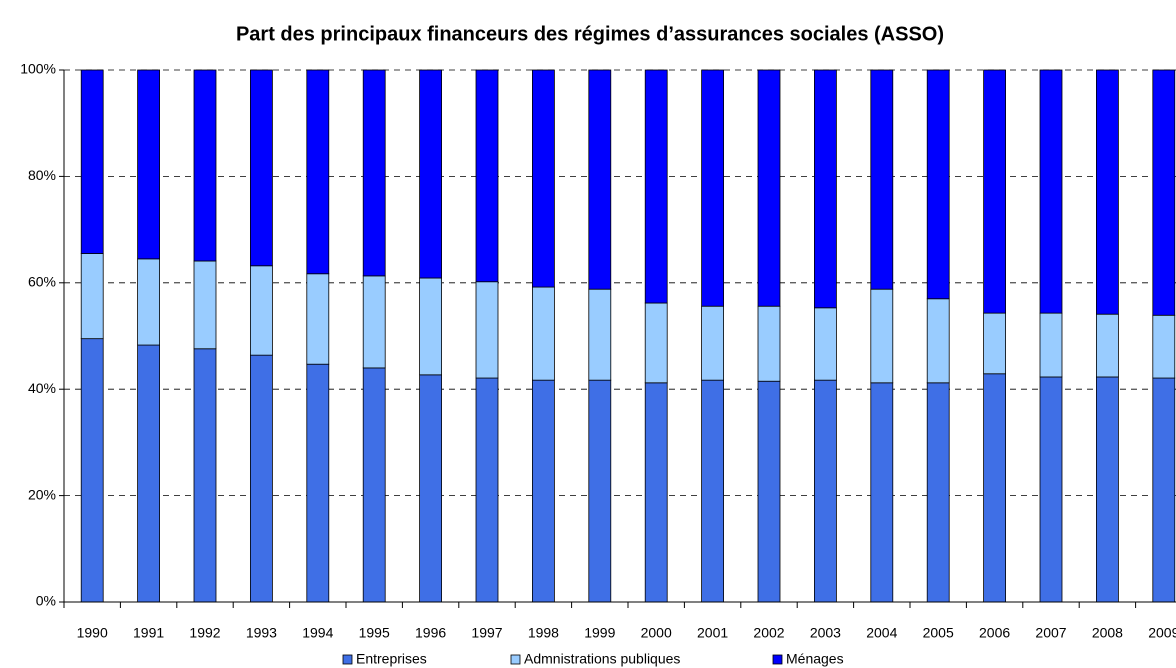 The image size is (1176, 668). I want to click on legend-label: Ménages, so click(815, 659).